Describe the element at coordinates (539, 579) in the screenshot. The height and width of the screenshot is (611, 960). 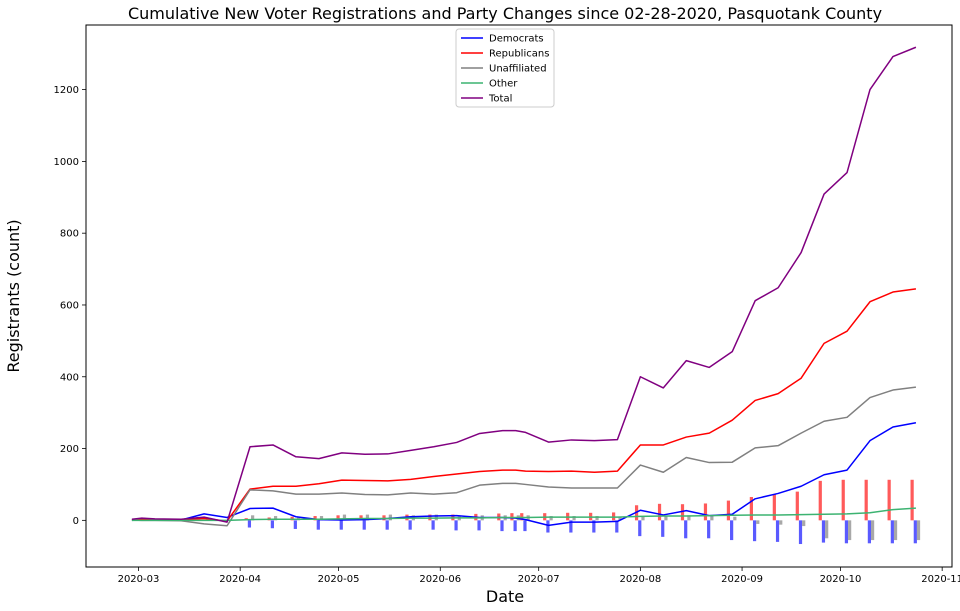
I see `x-tick-label: 2020-07` at that location.